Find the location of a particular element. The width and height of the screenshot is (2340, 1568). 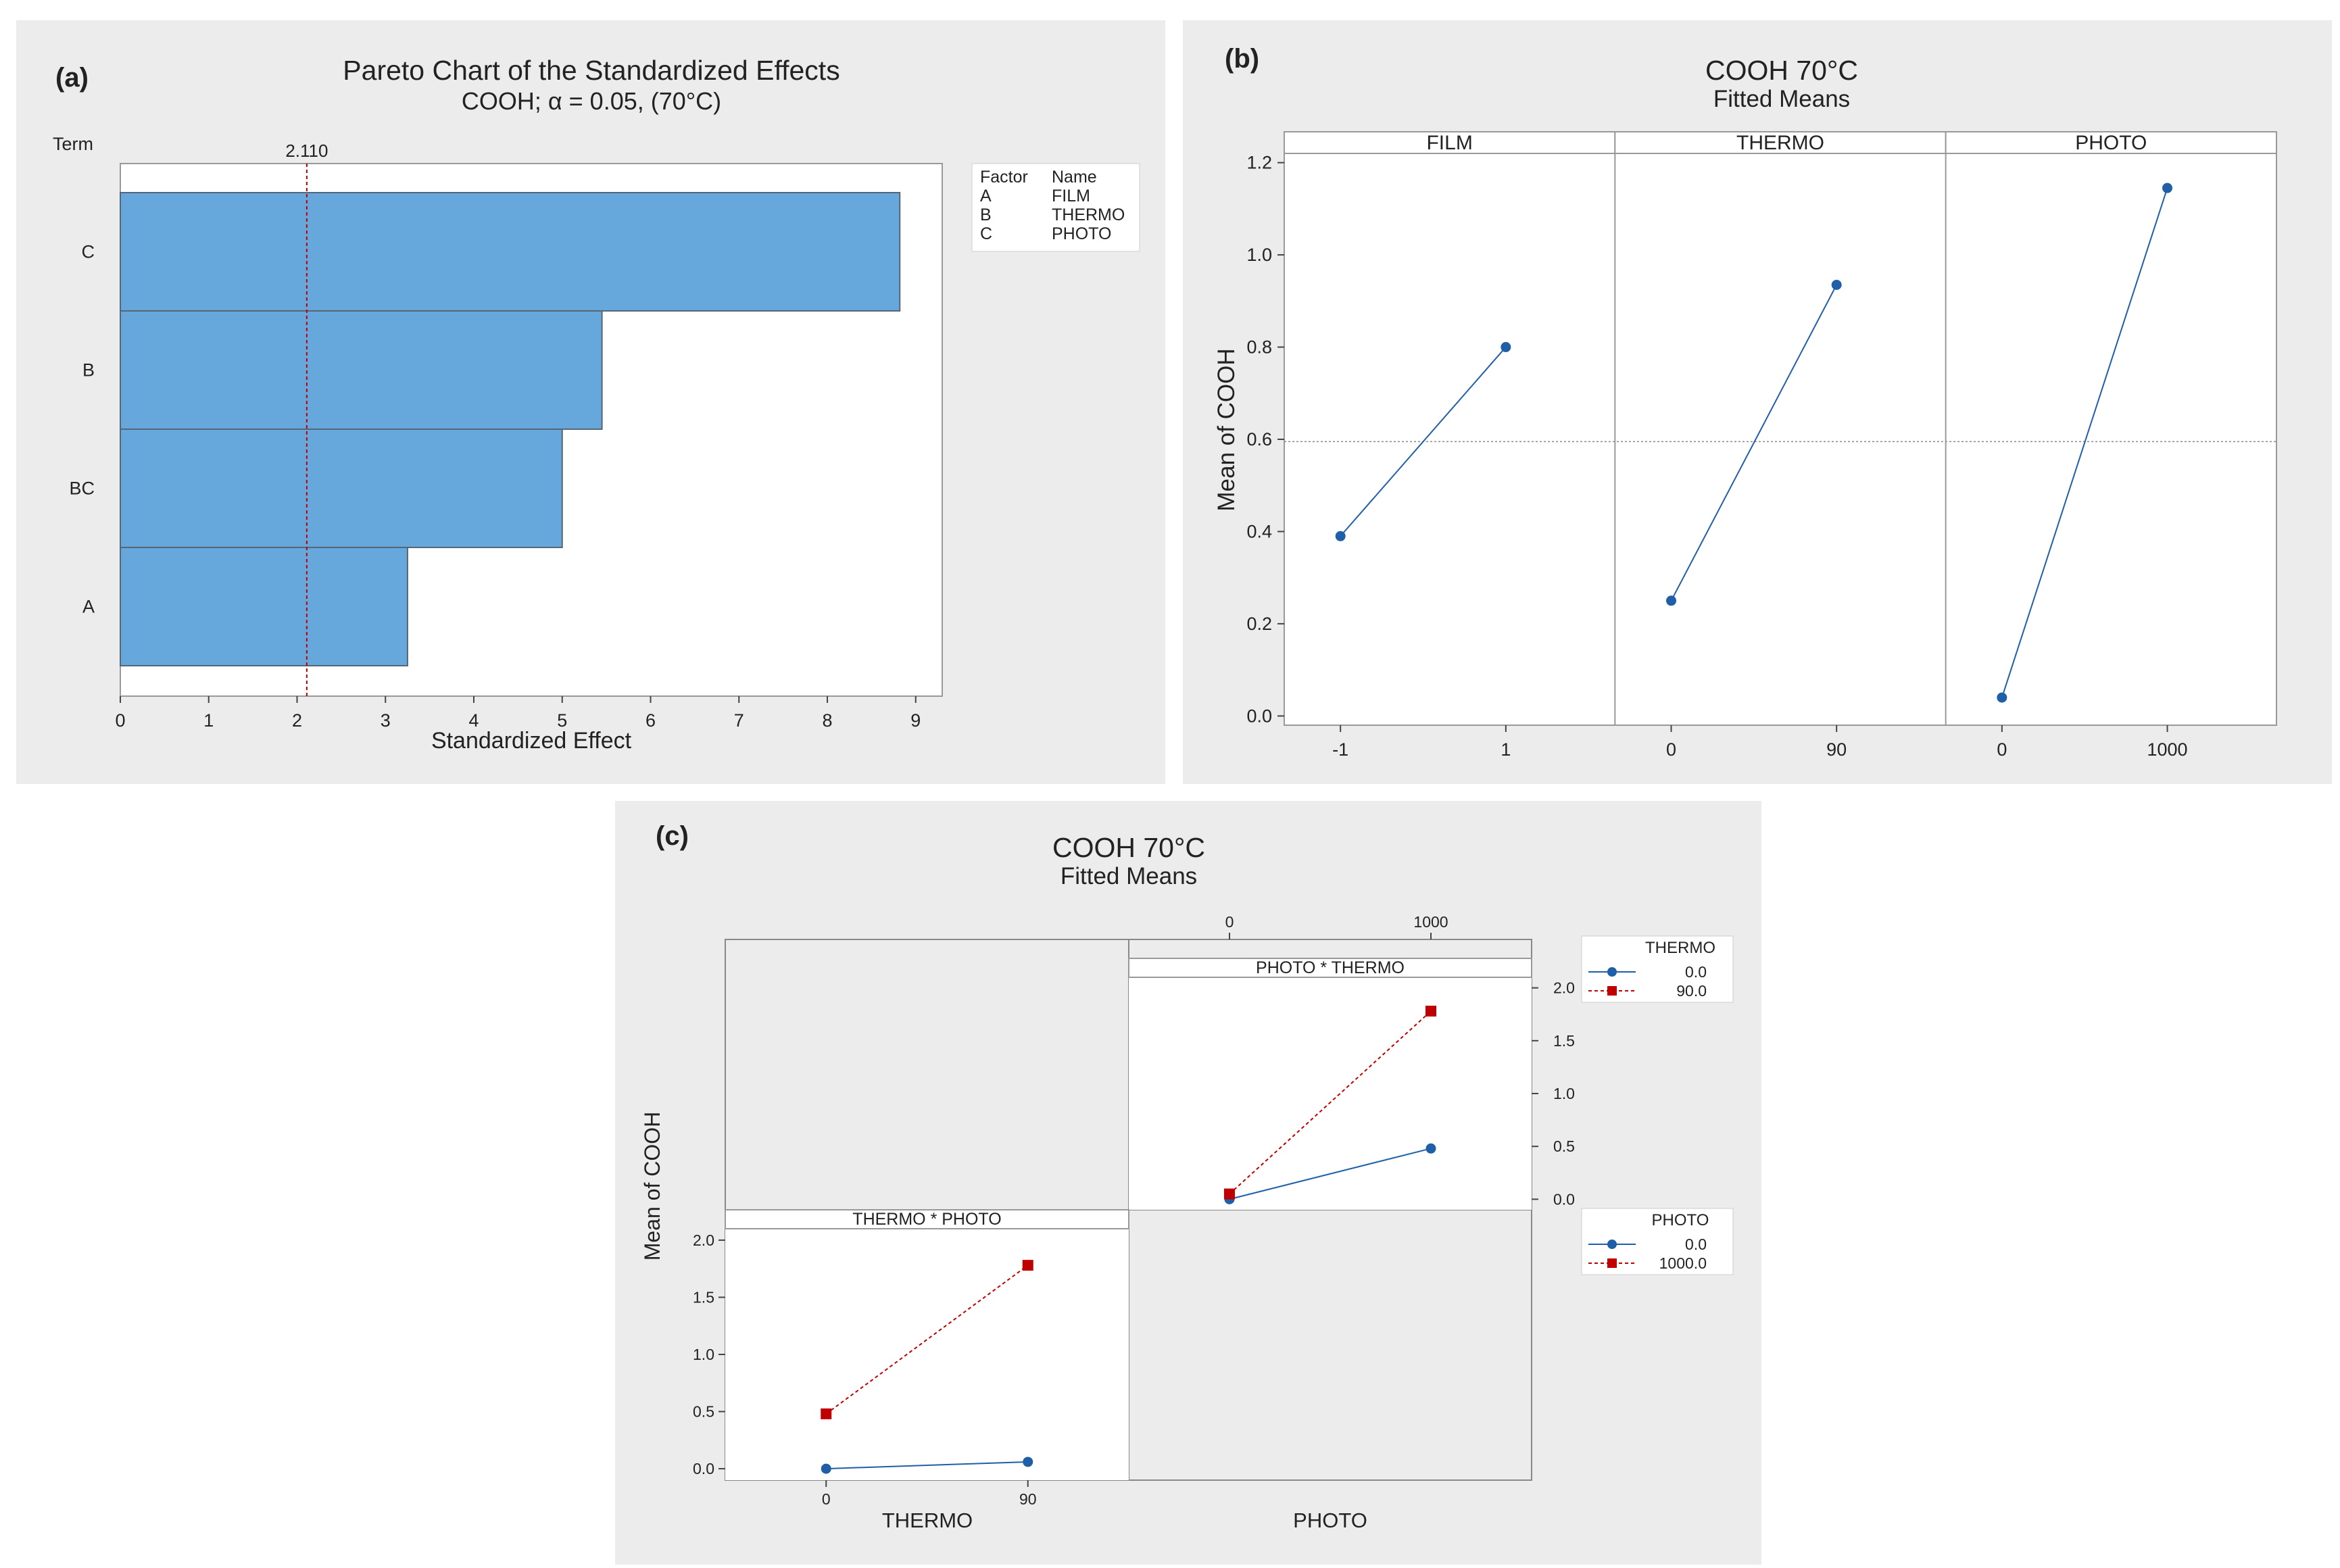

pareto-y-tick-label: BC is located at coordinates (82, 489).